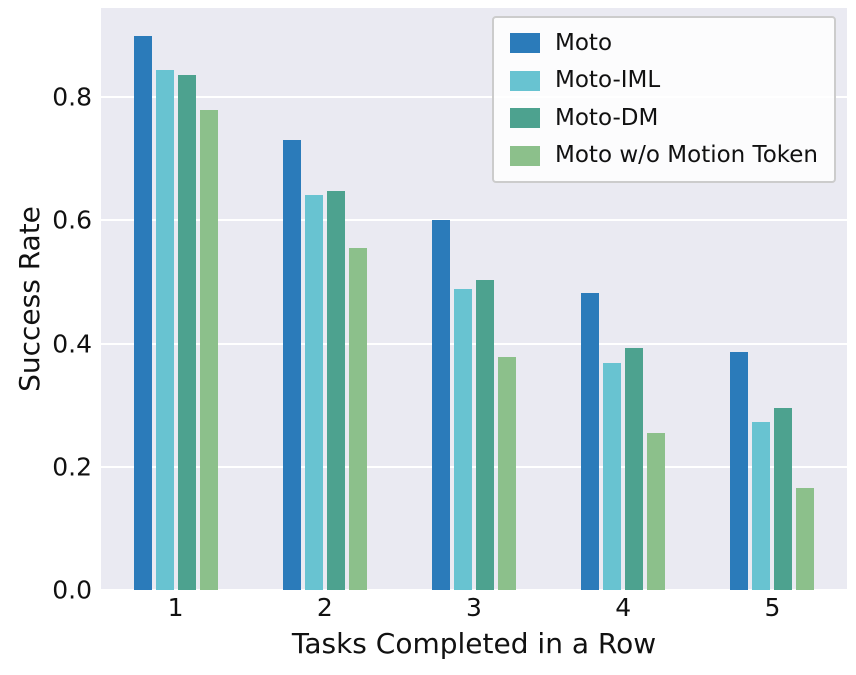  What do you see at coordinates (664, 99) in the screenshot?
I see `legend: Moto Moto-IML Moto-DM Moto w/o Motion Token` at bounding box center [664, 99].